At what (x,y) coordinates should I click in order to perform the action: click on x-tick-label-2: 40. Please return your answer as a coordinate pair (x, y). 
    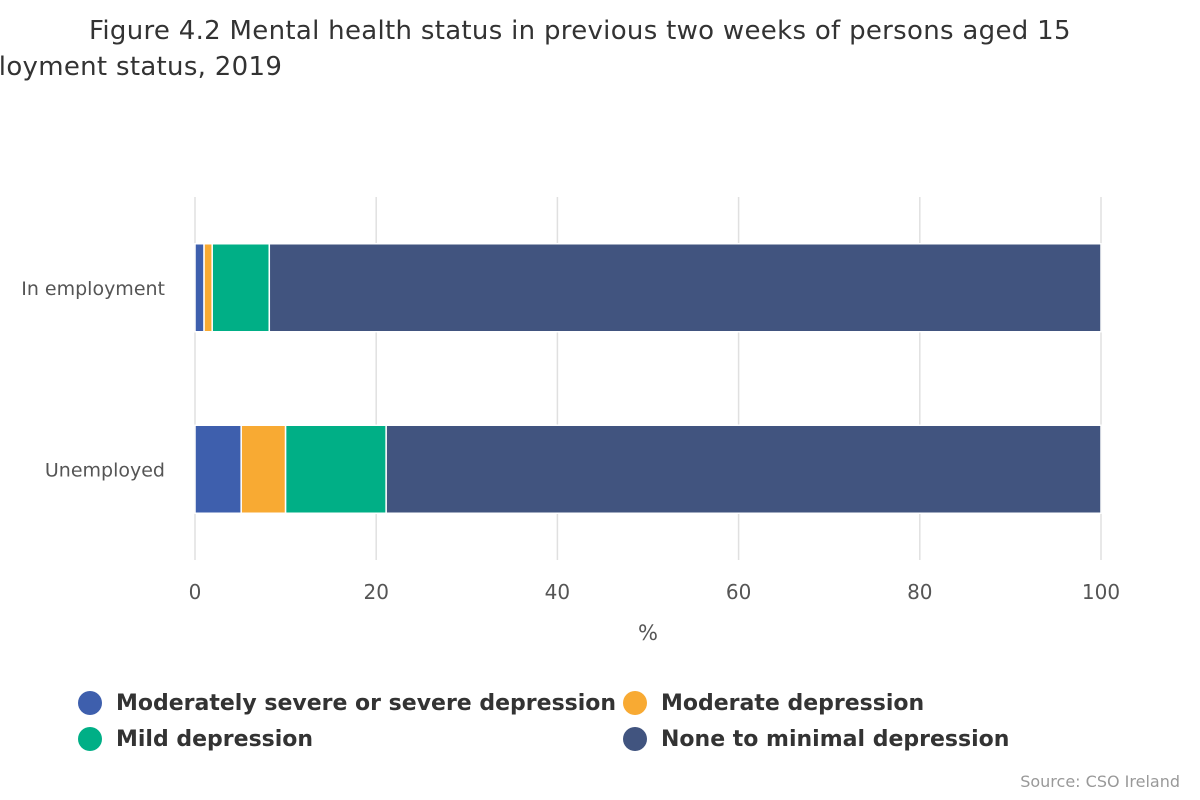
    Looking at the image, I should click on (557, 592).